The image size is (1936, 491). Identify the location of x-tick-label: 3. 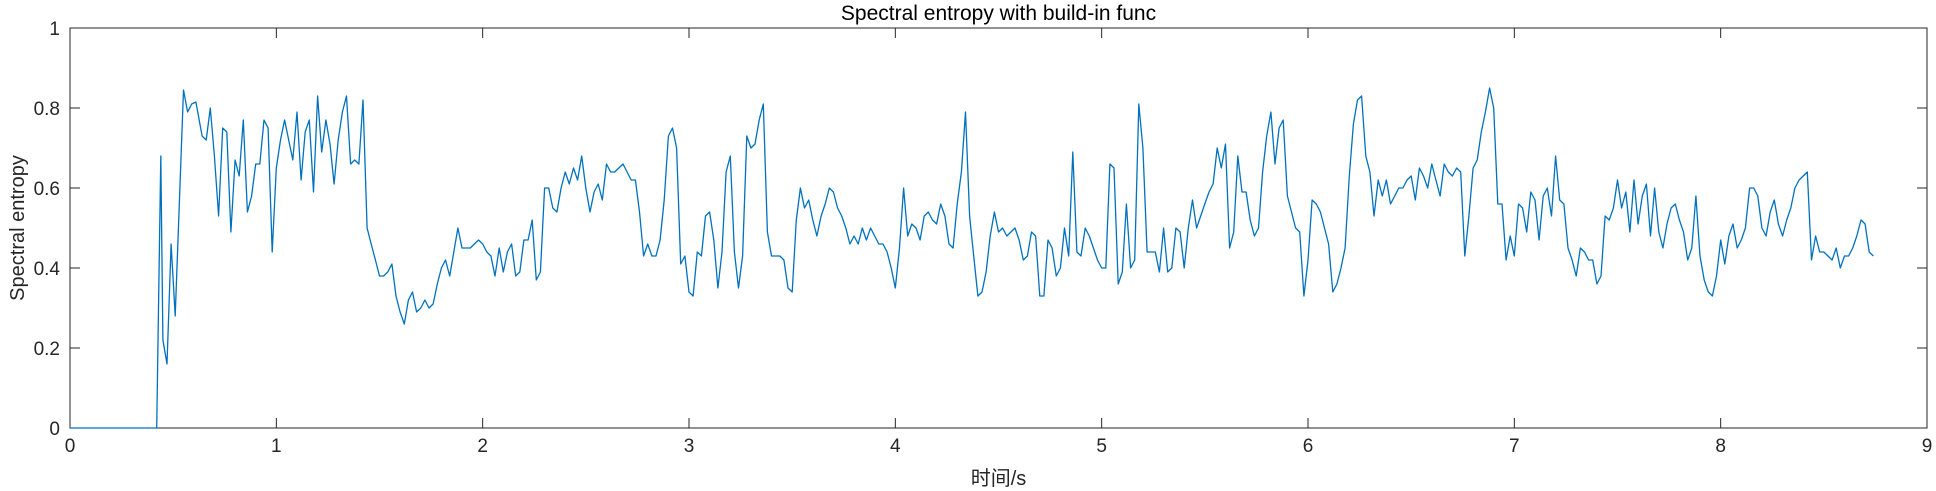
(689, 446).